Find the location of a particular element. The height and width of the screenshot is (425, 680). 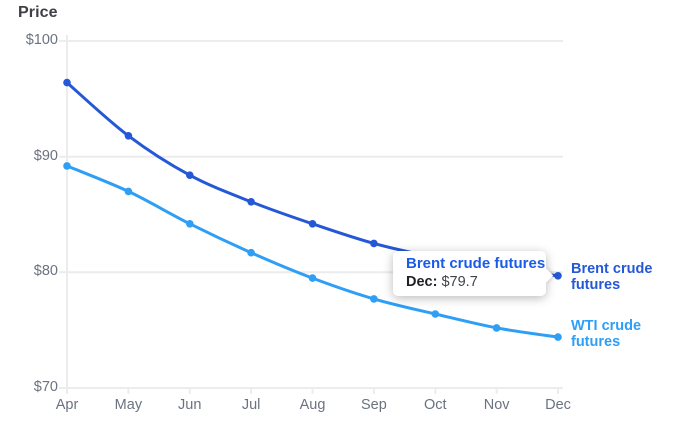

brent-point-may is located at coordinates (128, 136).